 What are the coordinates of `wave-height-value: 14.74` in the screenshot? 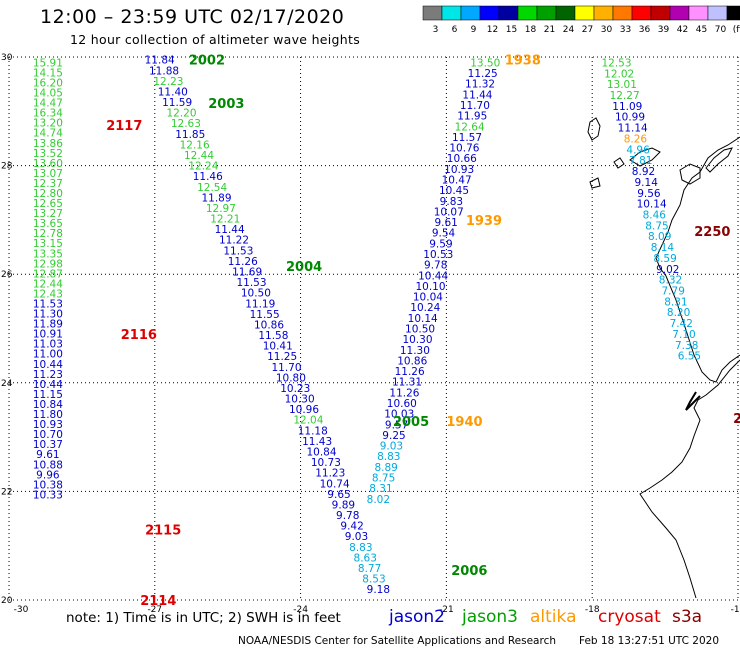 It's located at (48, 134).